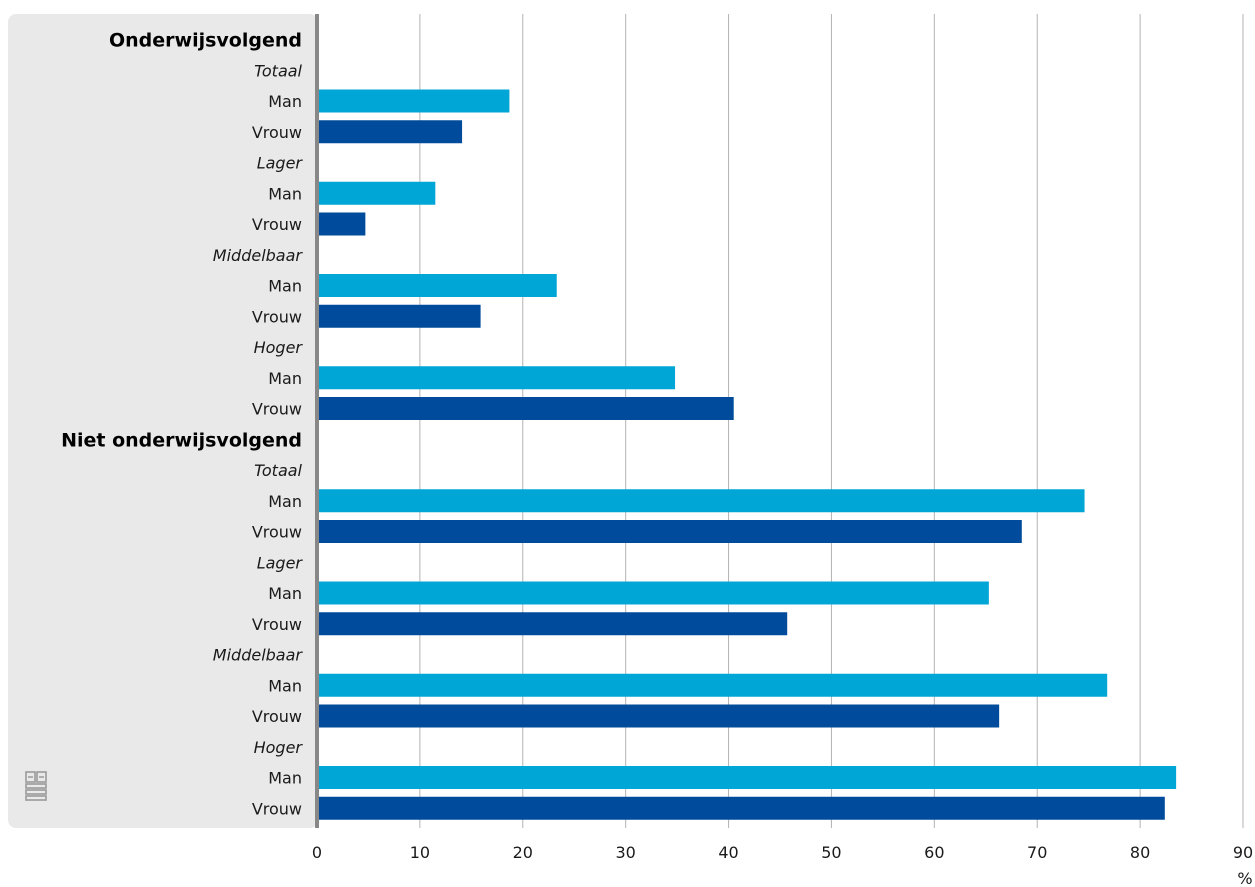 The image size is (1255, 887). Describe the element at coordinates (1243, 852) in the screenshot. I see `x-tick-label-90: 90` at that location.